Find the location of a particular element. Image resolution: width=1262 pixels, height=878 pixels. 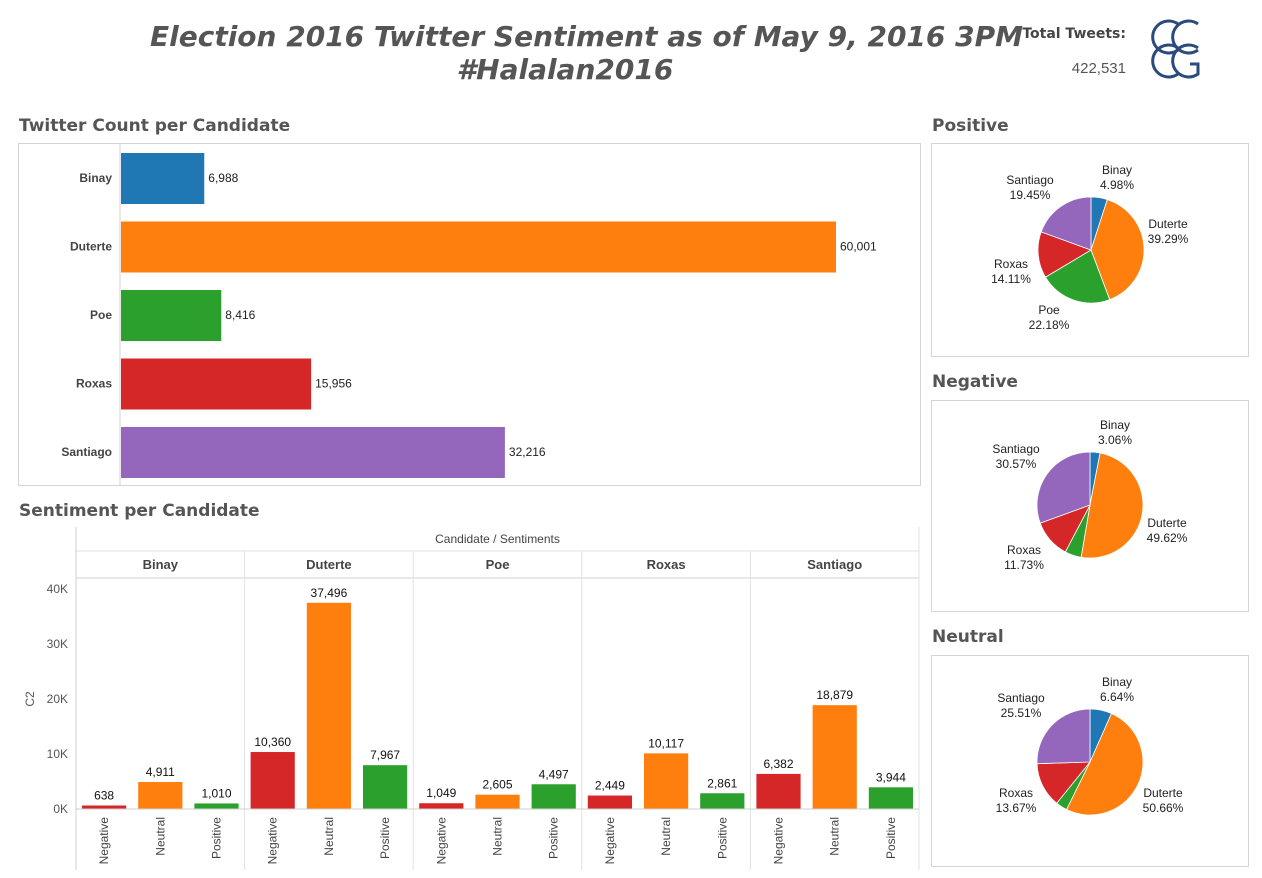

sentiment-ylabel: C2 is located at coordinates (30, 699).